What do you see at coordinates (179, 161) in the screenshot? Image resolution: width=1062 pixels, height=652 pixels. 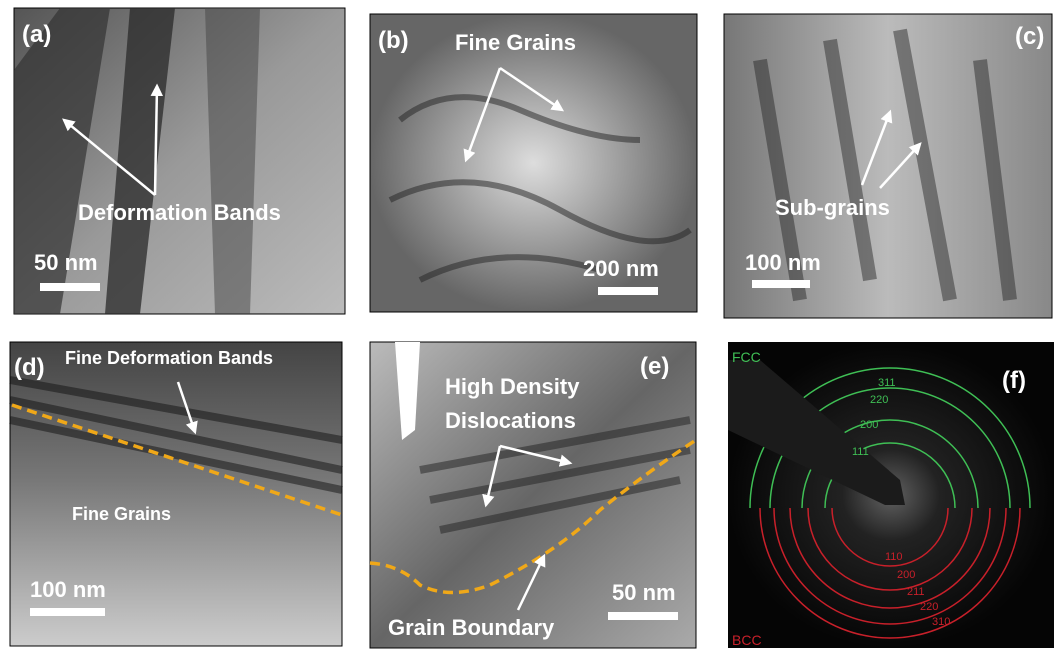 I see `panel-a: (a) Deformation Bands 50 nm` at bounding box center [179, 161].